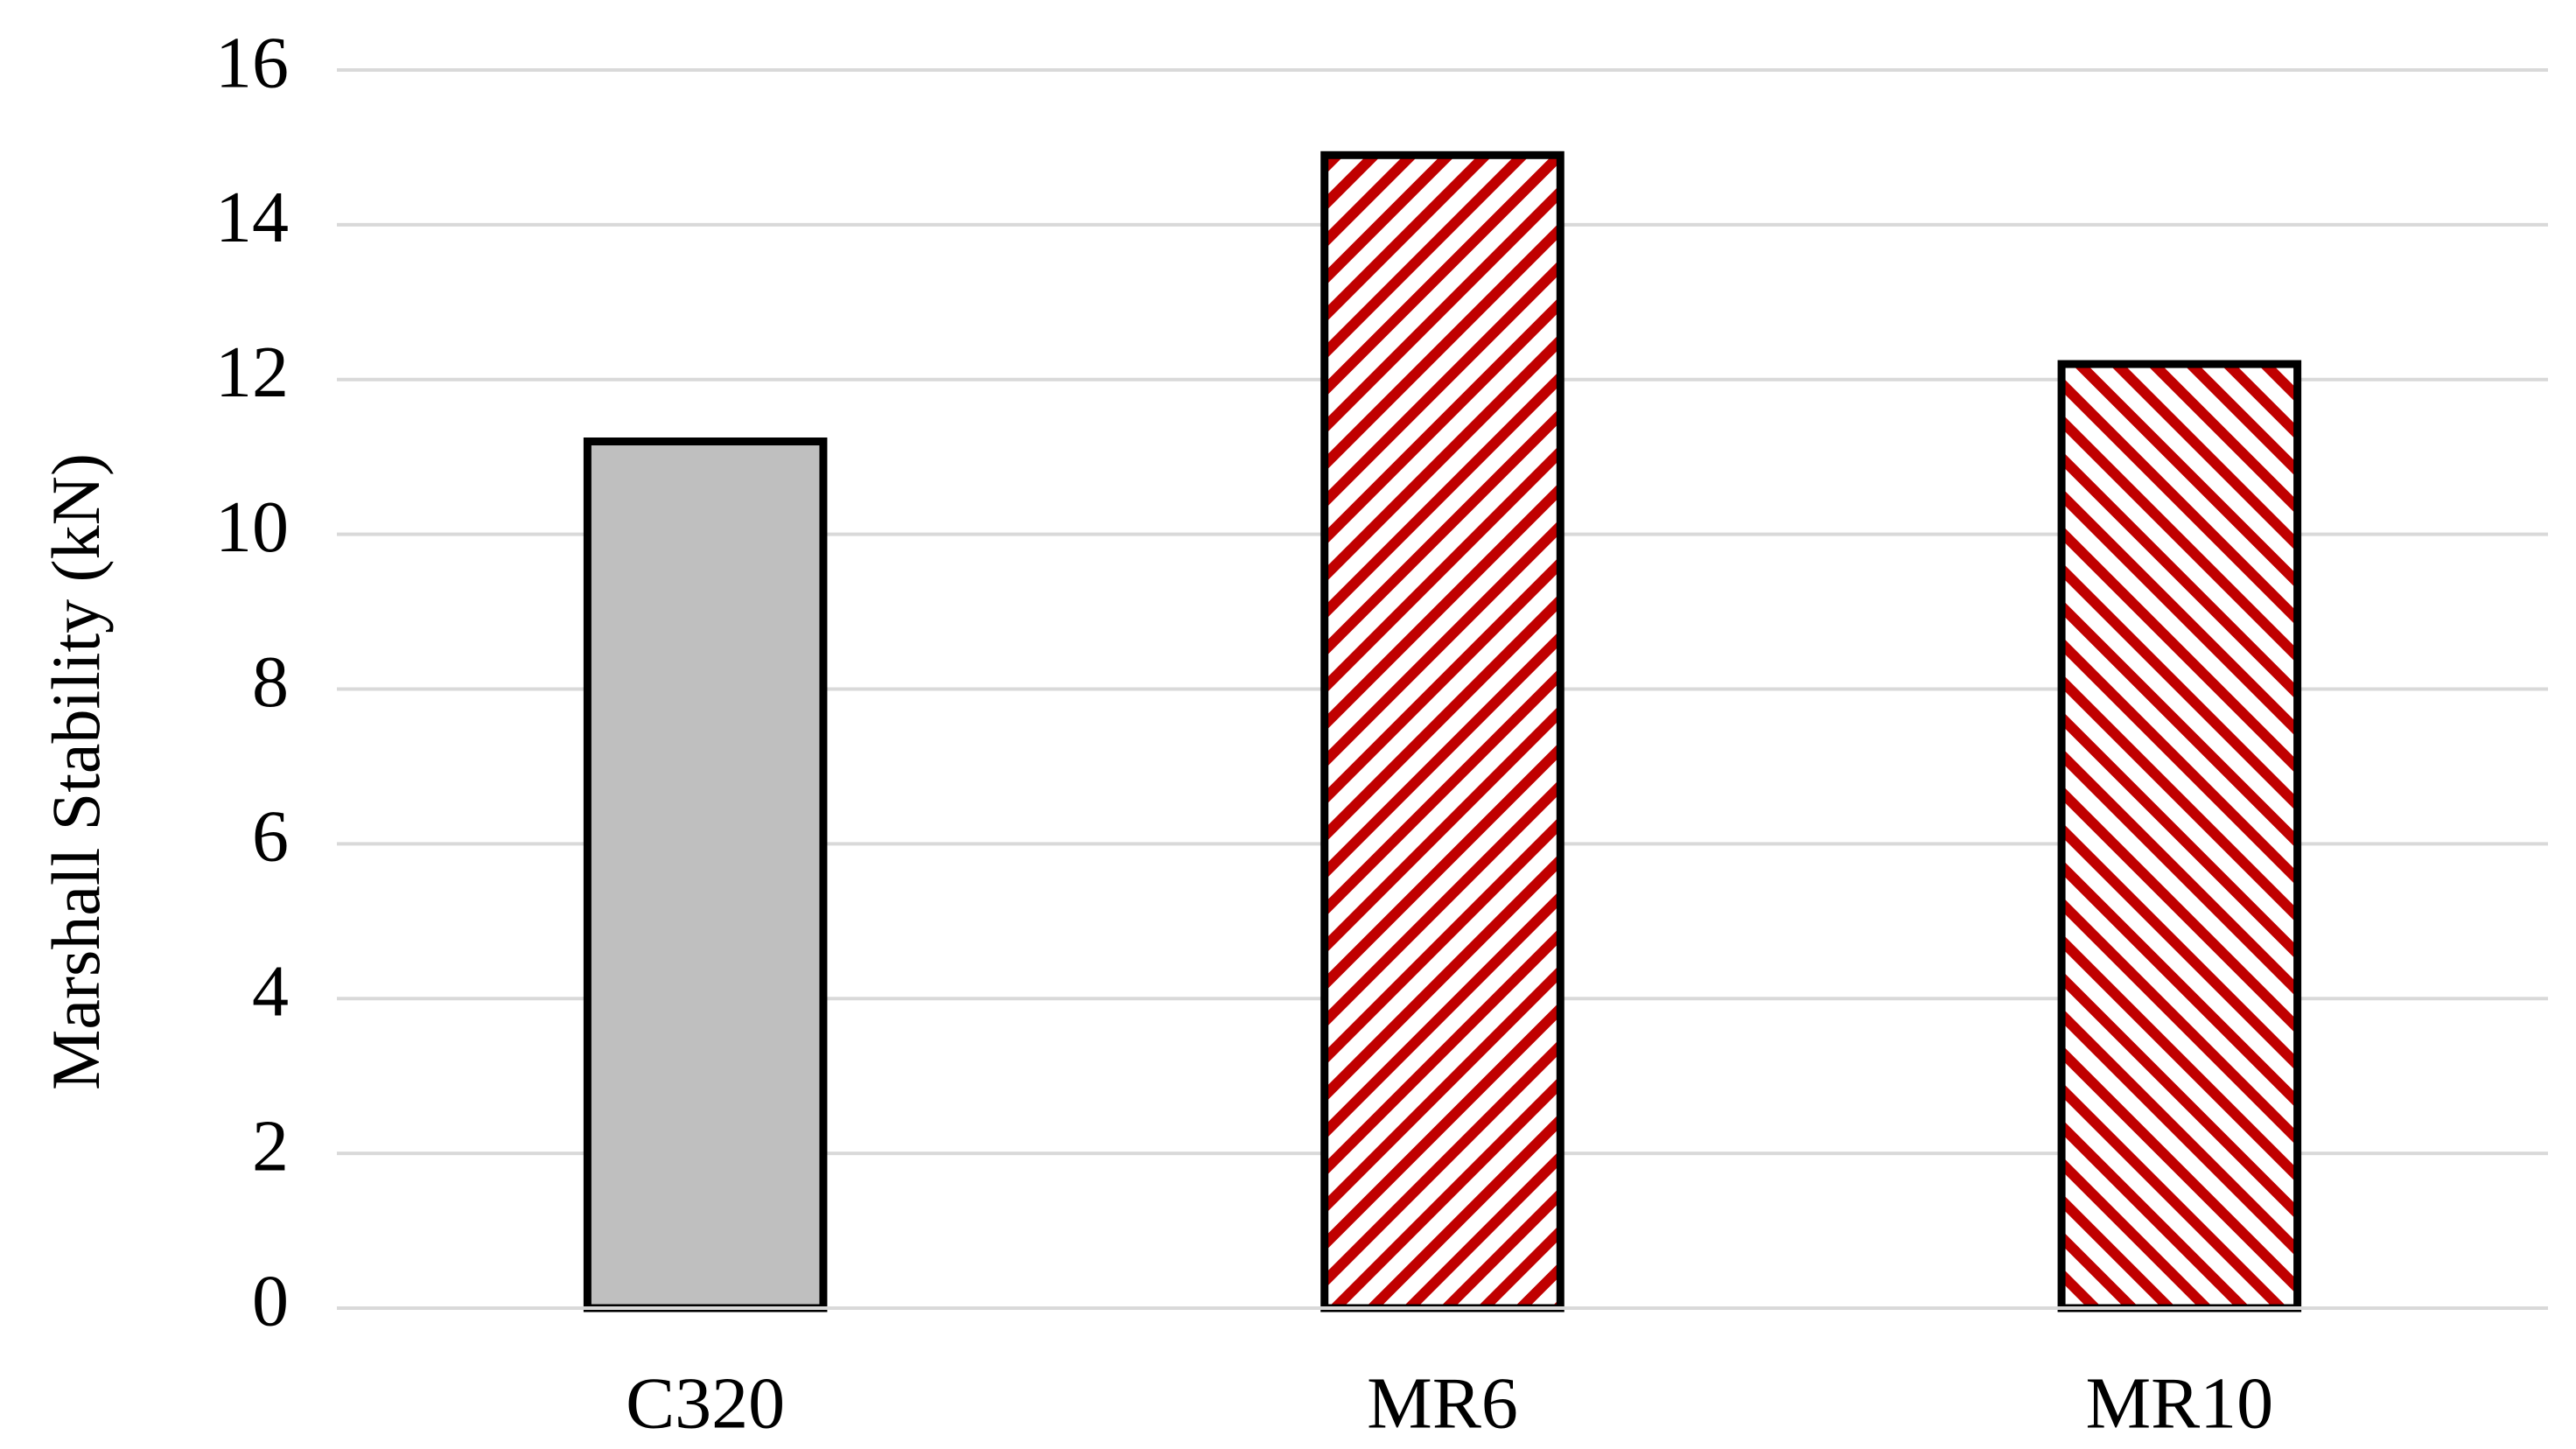 The height and width of the screenshot is (1449, 2576). What do you see at coordinates (252, 62) in the screenshot?
I see `y-tick-label: 16` at bounding box center [252, 62].